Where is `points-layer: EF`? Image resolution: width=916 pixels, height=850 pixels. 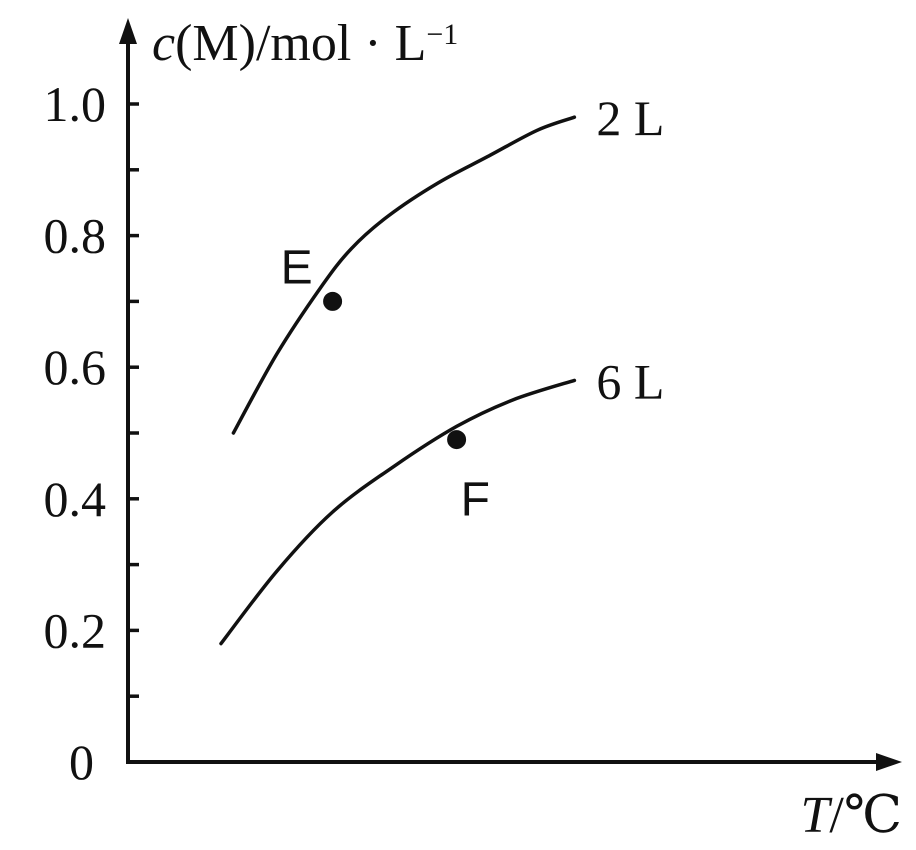 points-layer: EF is located at coordinates (385, 383).